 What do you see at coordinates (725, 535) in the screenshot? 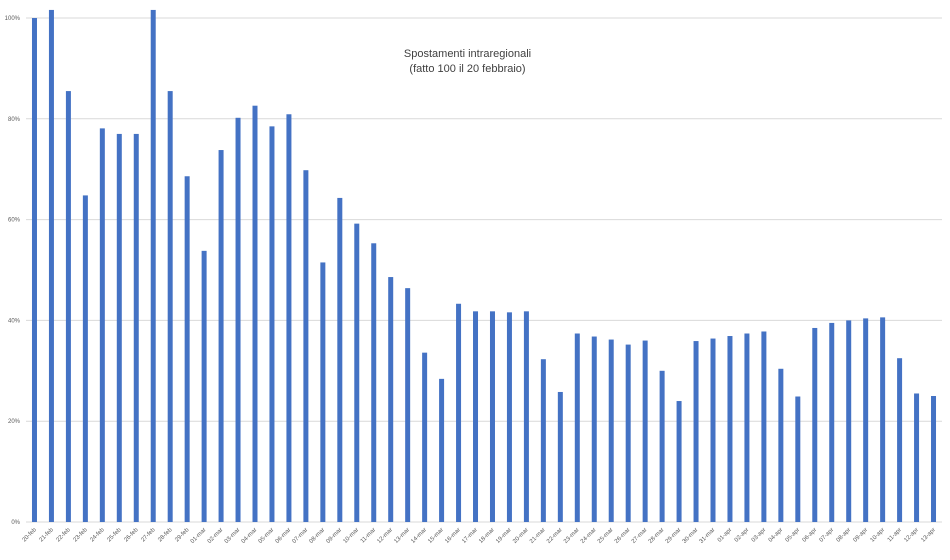
I see `x-tick-label: 01-apr` at bounding box center [725, 535].